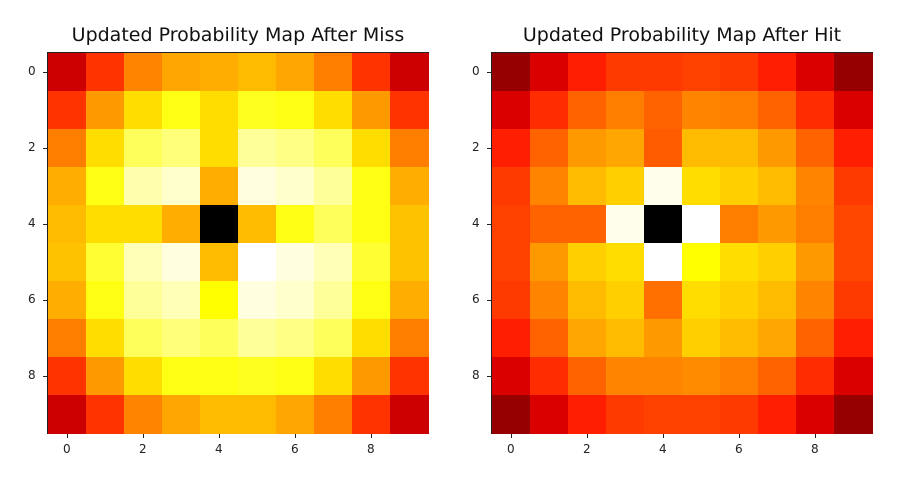 This screenshot has width=918, height=480. Describe the element at coordinates (105, 186) in the screenshot. I see `heatmap-cell-r3-c1` at that location.